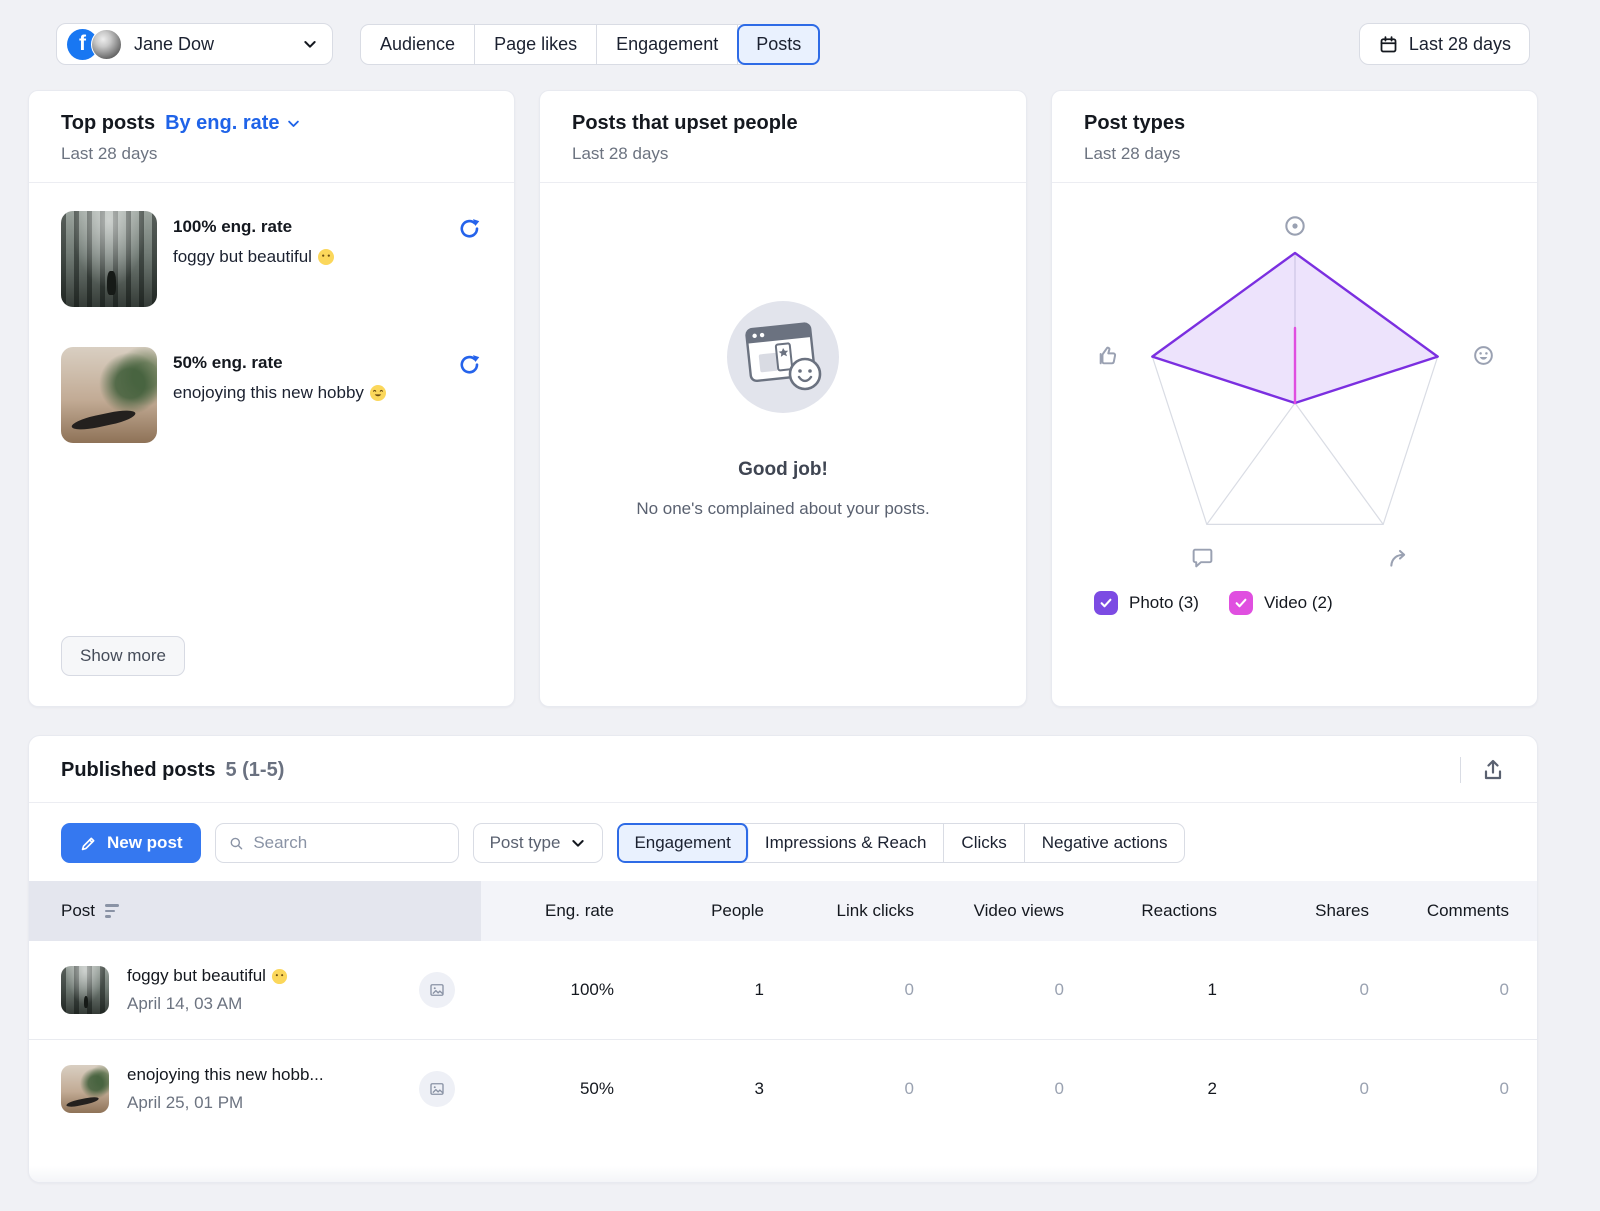  Describe the element at coordinates (1164, 602) in the screenshot. I see `legend-label: Photo (3)` at that location.